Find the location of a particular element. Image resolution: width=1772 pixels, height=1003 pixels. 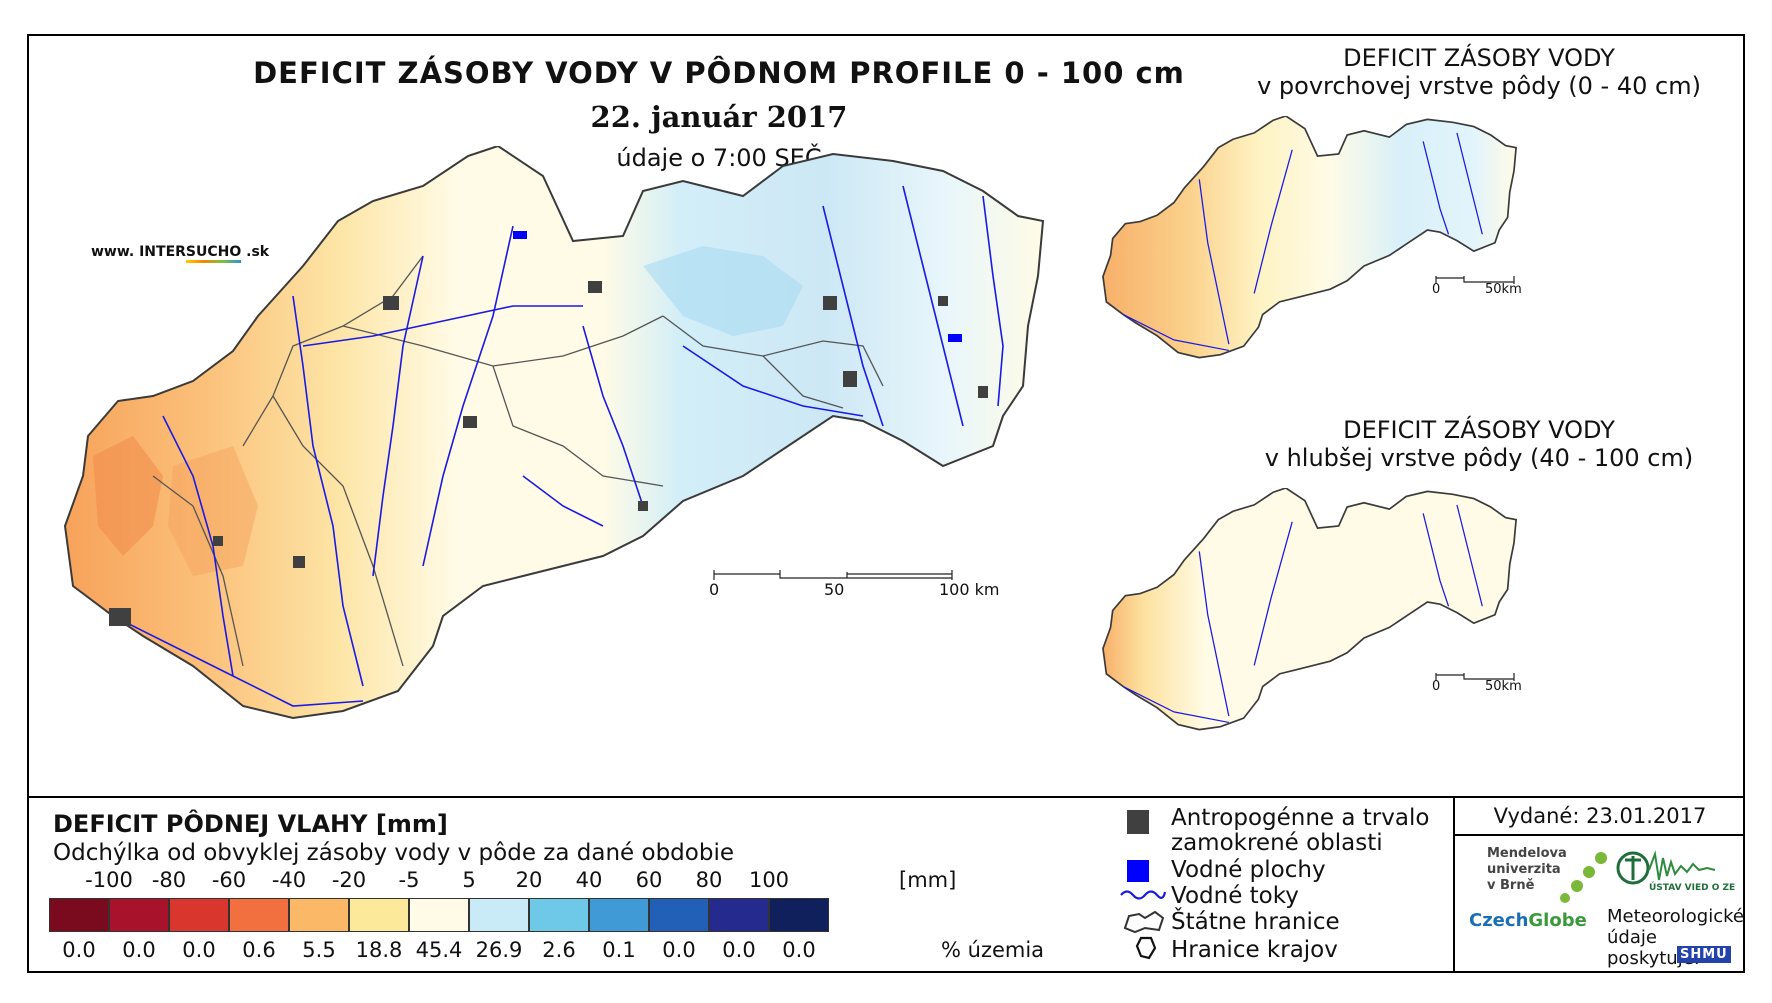

legend-break-label: 60 is located at coordinates (649, 880).